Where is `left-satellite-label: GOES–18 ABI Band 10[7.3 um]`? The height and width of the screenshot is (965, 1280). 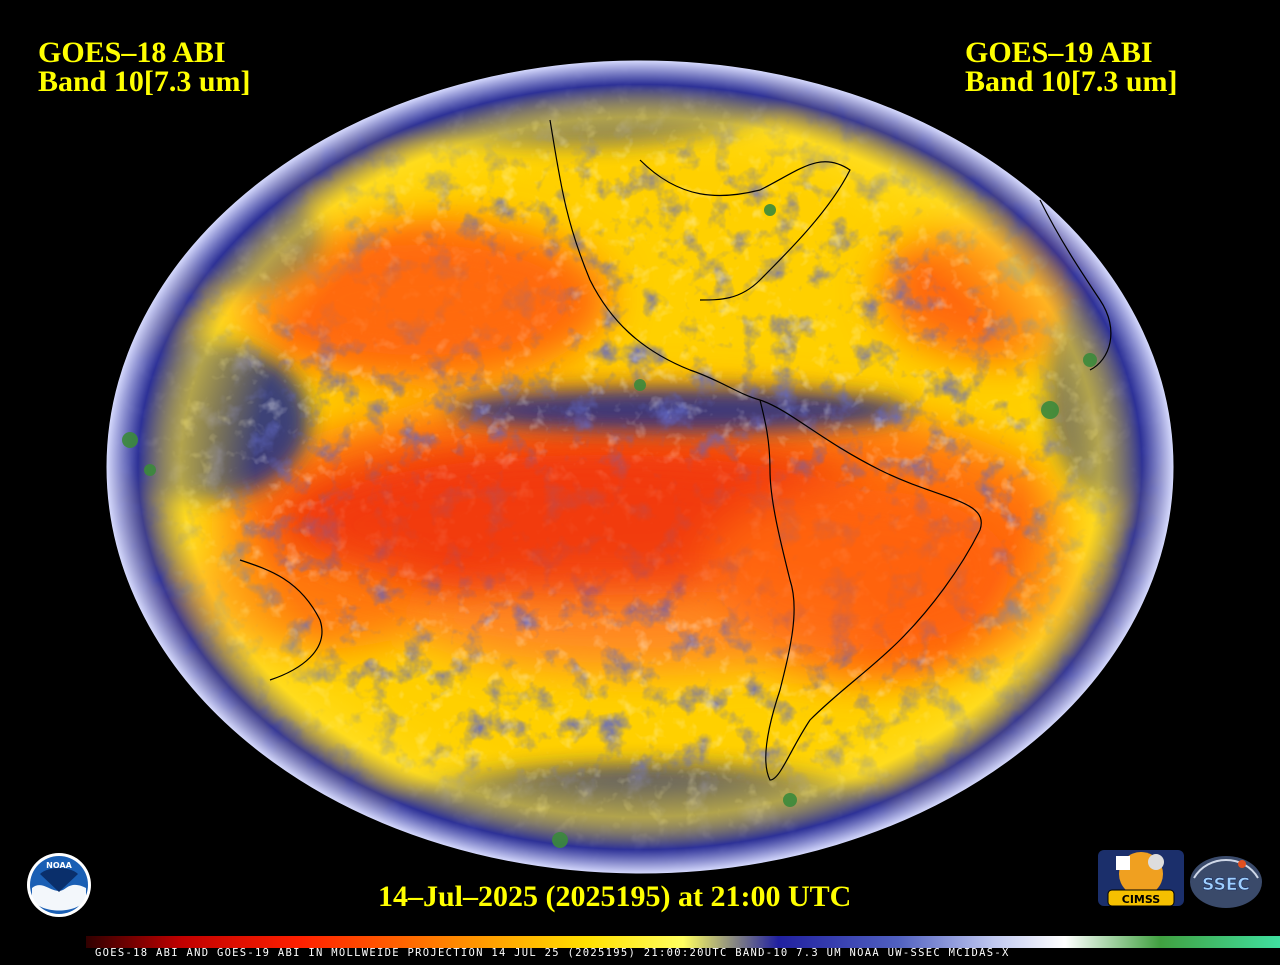 left-satellite-label: GOES–18 ABI Band 10[7.3 um] is located at coordinates (144, 67).